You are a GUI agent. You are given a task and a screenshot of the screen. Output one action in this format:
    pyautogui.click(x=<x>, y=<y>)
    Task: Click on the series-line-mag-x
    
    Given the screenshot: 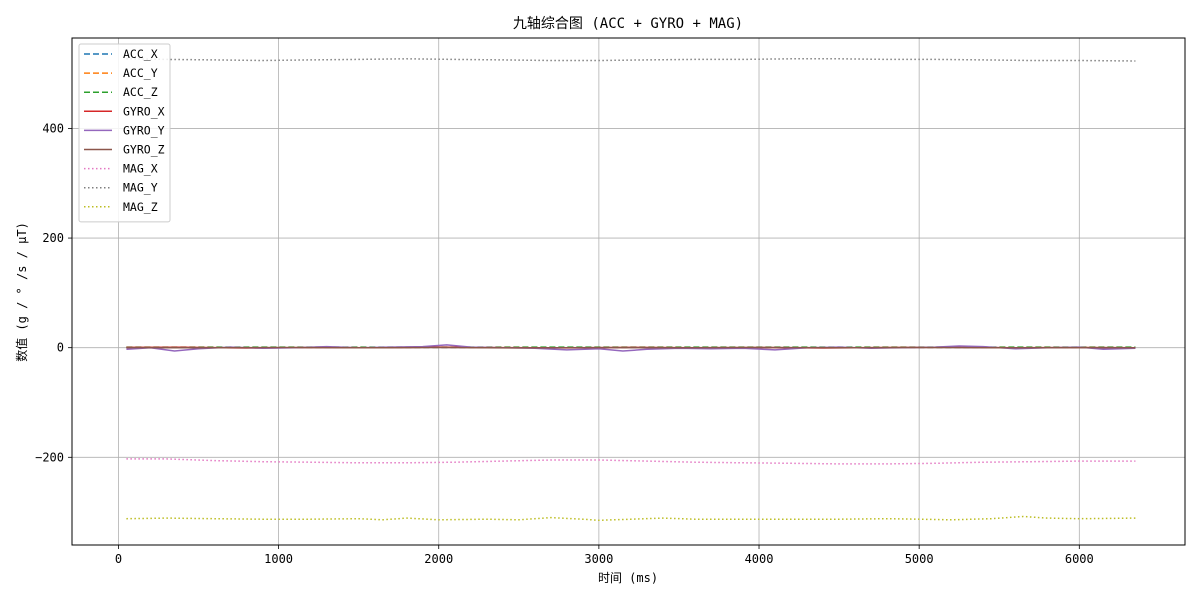 What is the action you would take?
    pyautogui.click(x=631, y=461)
    